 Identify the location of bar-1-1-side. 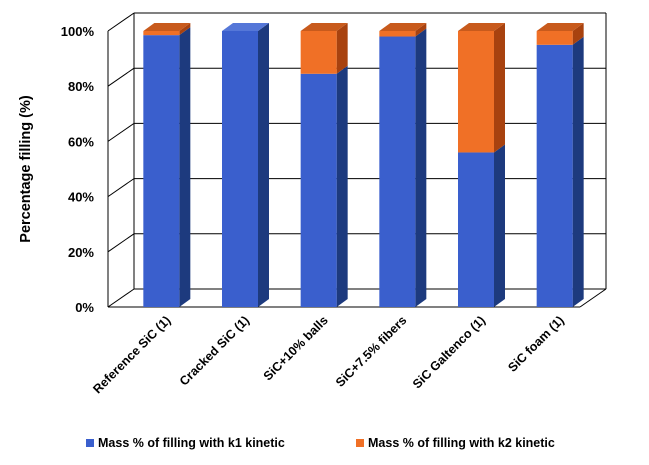
(263, 165).